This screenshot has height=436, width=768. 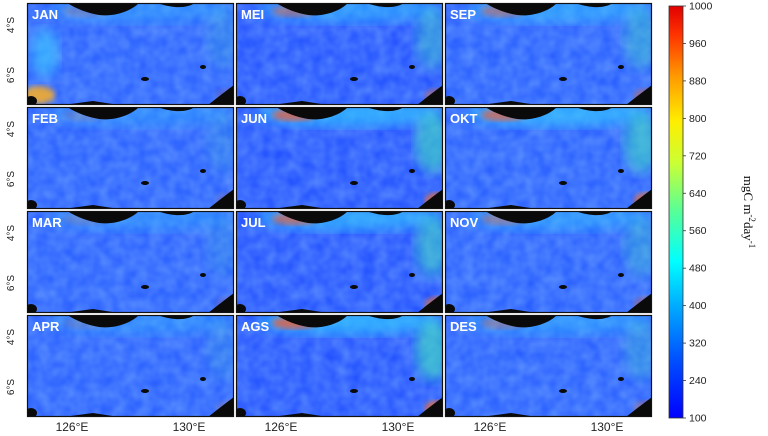 What do you see at coordinates (701, 7) in the screenshot?
I see `colorbar-tick-label: 1000` at bounding box center [701, 7].